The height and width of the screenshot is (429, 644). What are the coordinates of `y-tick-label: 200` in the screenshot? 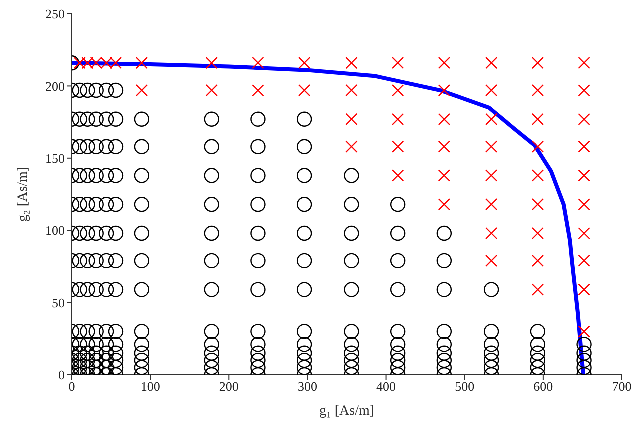 It's located at (55, 86).